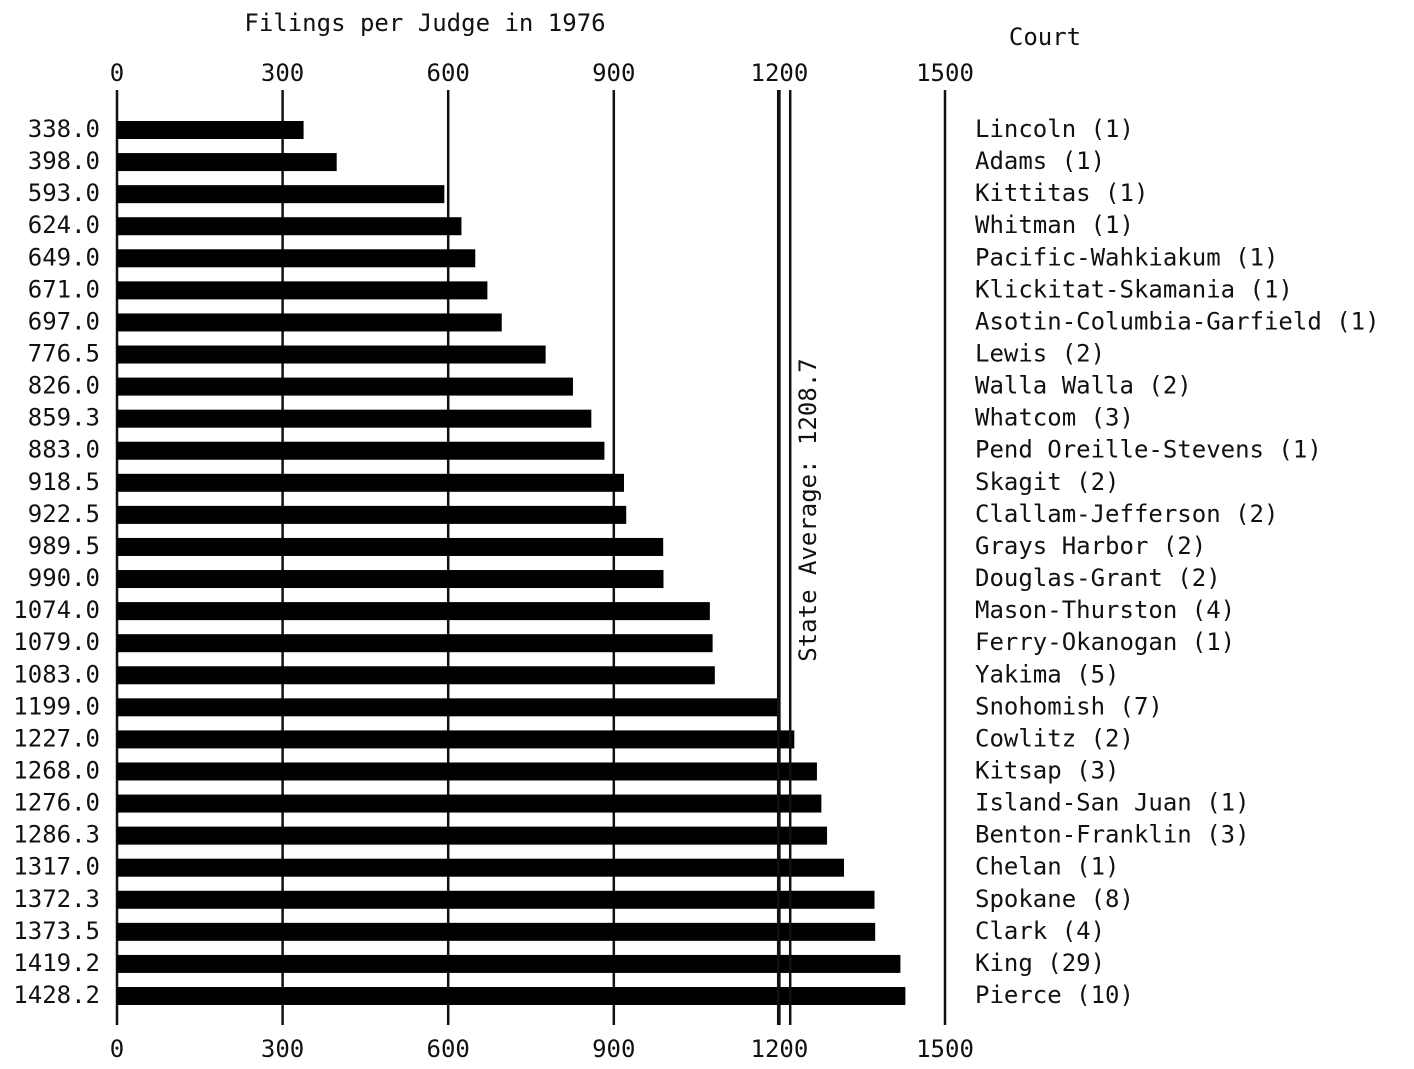 The width and height of the screenshot is (1414, 1069). I want to click on value-label: 1074.0, so click(56, 610).